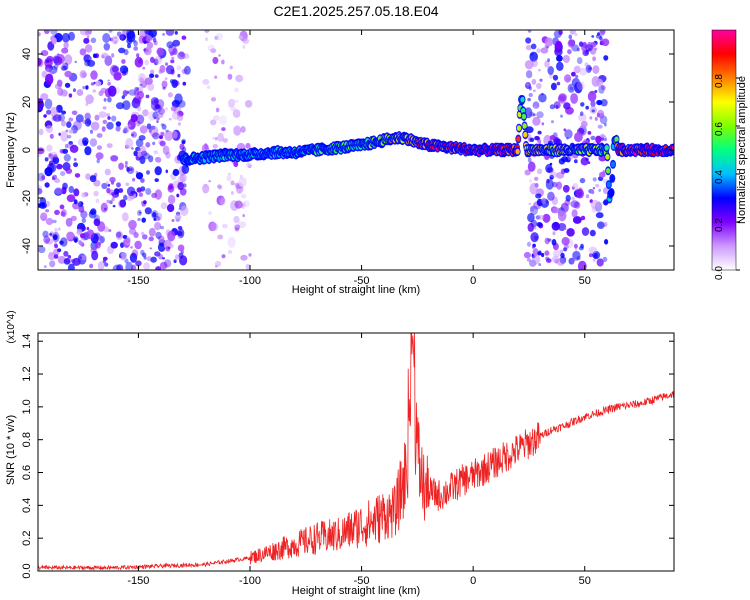 This screenshot has width=750, height=600. Describe the element at coordinates (585, 281) in the screenshot. I see `spectrogram-x-tick-label: 50` at that location.